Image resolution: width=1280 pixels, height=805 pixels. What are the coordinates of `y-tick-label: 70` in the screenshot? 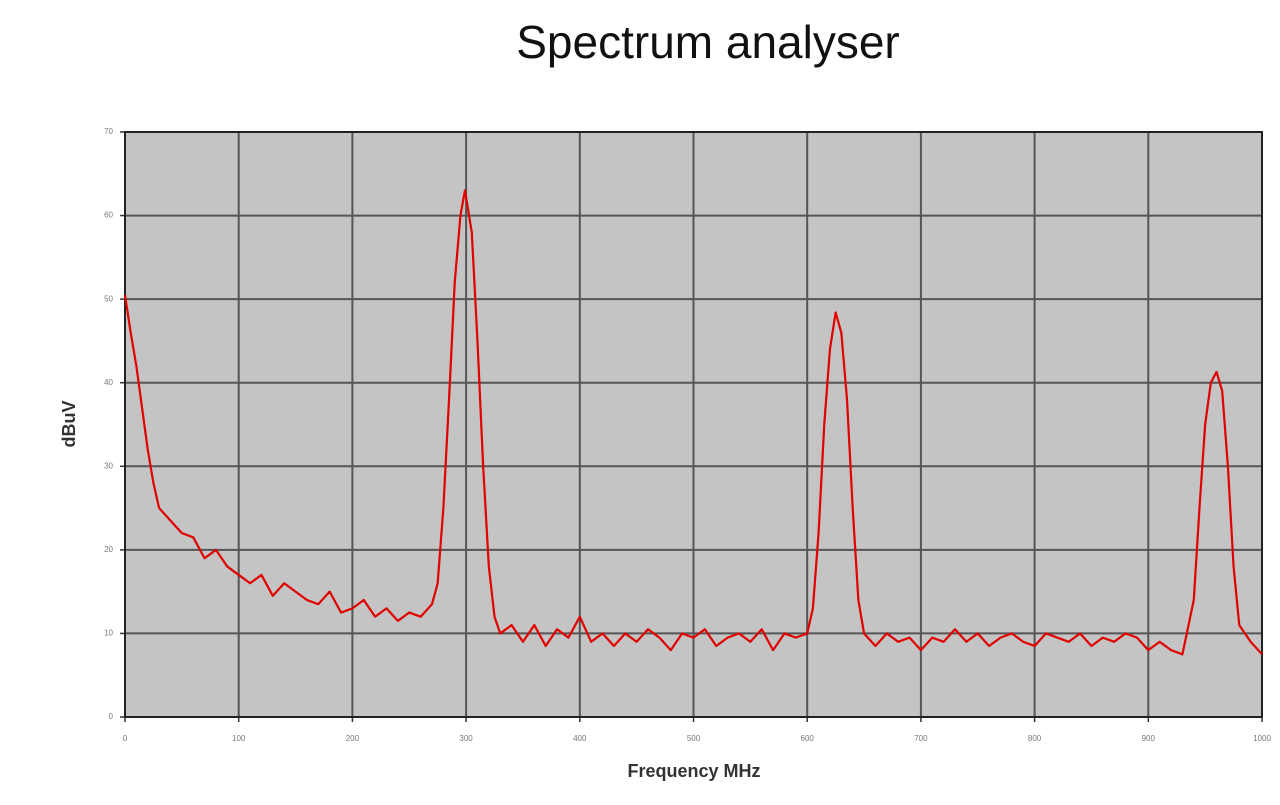 It's located at (108, 131).